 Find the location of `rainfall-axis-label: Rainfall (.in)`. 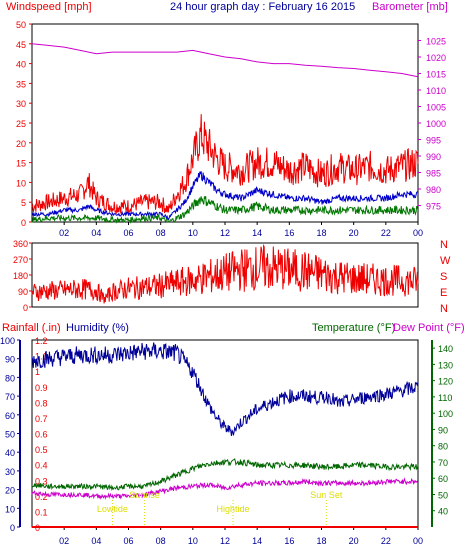

rainfall-axis-label: Rainfall (.in) is located at coordinates (31, 328).